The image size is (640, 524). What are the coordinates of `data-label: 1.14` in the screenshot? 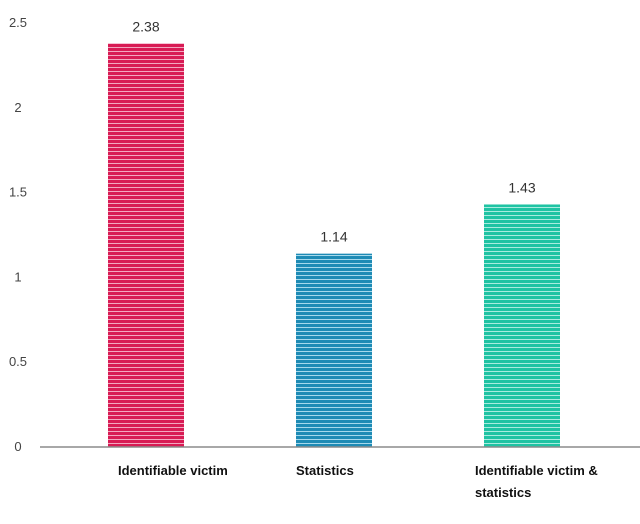 It's located at (333, 237).